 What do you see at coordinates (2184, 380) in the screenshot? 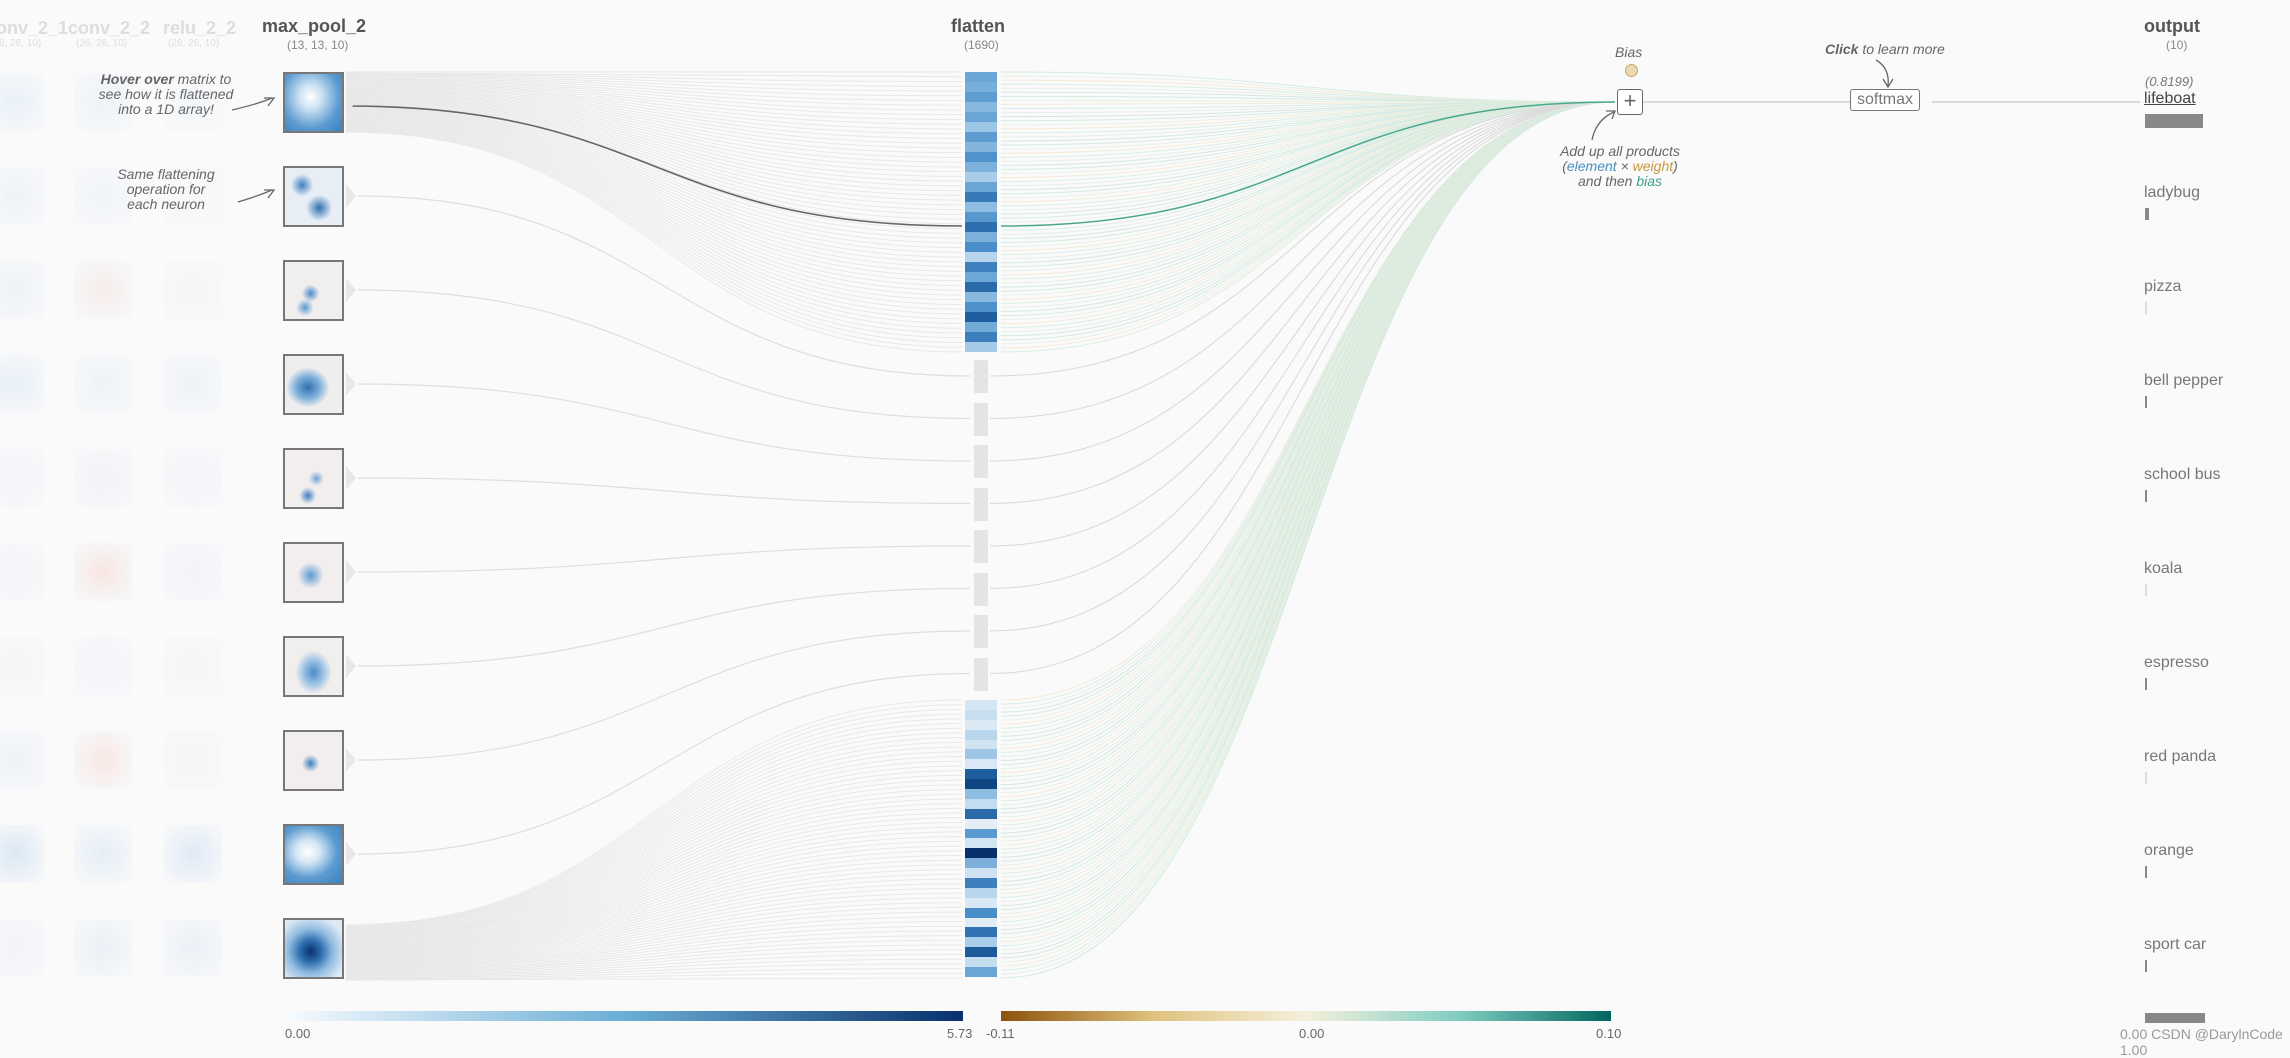
I see `output-class-bell-pepper: bell pepper` at bounding box center [2184, 380].